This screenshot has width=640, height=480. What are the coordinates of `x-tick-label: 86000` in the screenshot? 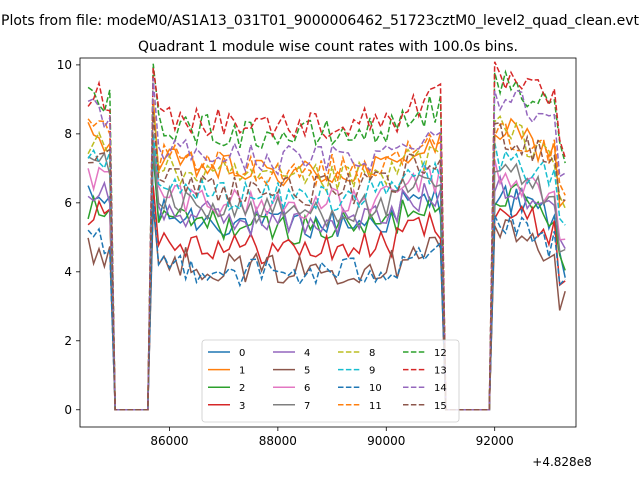 It's located at (169, 441).